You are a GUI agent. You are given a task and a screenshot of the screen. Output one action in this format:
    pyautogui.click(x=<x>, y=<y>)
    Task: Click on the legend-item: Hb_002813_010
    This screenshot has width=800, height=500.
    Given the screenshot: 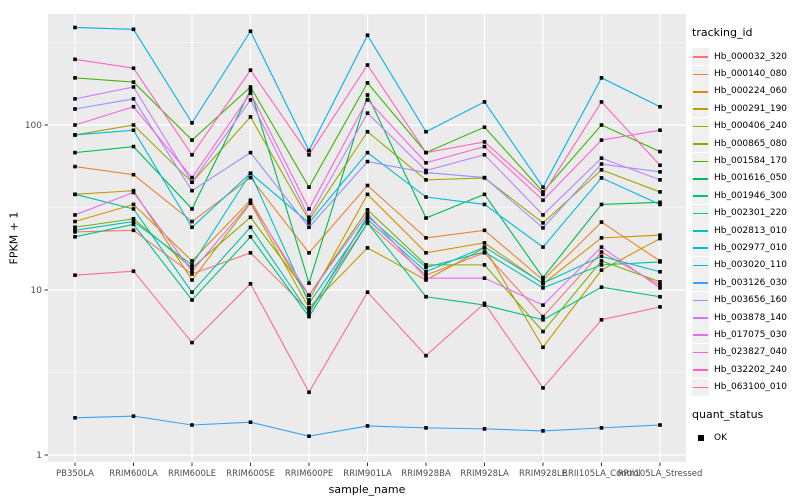 What is the action you would take?
    pyautogui.click(x=745, y=231)
    